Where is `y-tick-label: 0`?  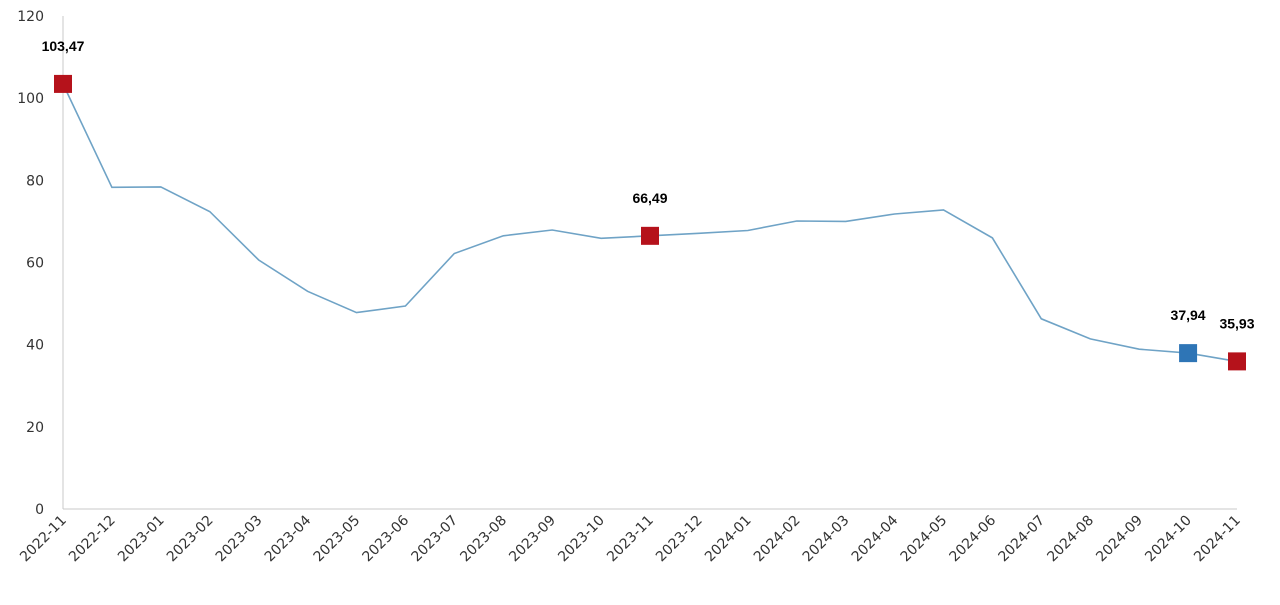 y-tick-label: 0 is located at coordinates (39, 510).